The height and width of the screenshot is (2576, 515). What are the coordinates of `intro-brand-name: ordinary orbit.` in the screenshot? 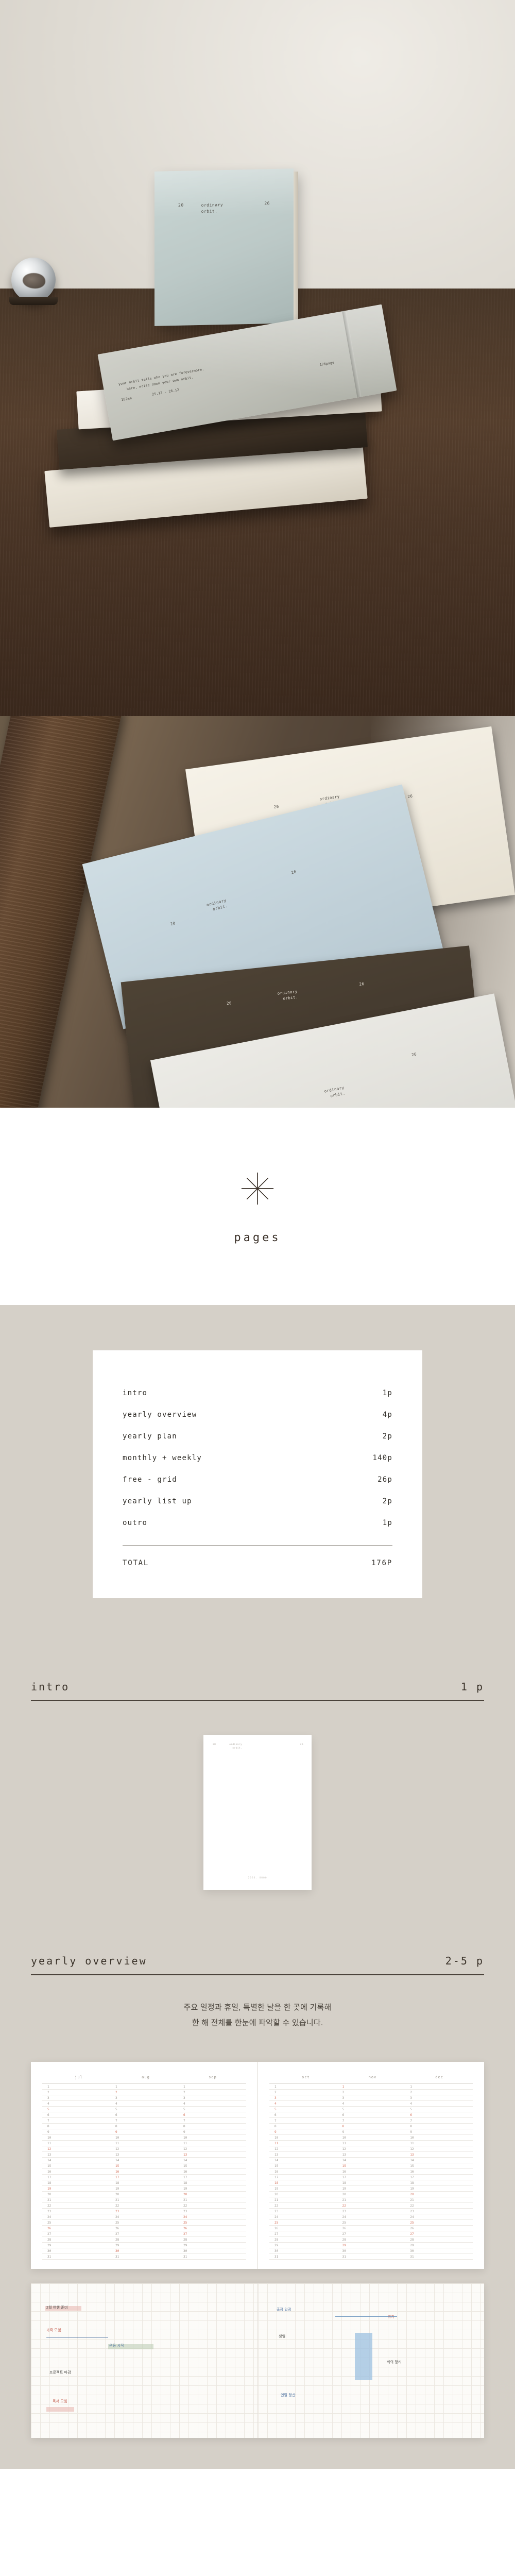 It's located at (236, 1746).